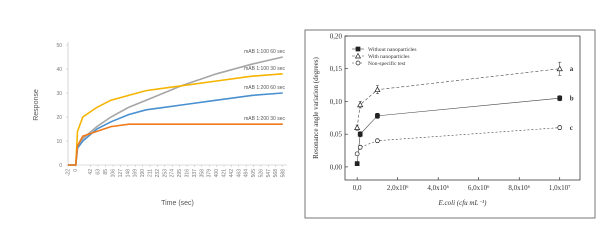 The image size is (611, 240). Describe the element at coordinates (283, 173) in the screenshot. I see `x-tick-label: 588` at that location.